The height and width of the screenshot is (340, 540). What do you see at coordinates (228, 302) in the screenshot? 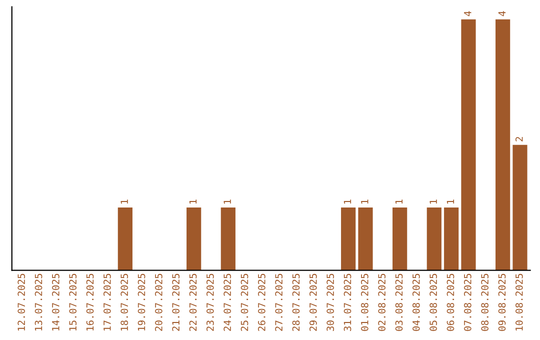
I see `x-tick-label: 24.07.2025` at bounding box center [228, 302].